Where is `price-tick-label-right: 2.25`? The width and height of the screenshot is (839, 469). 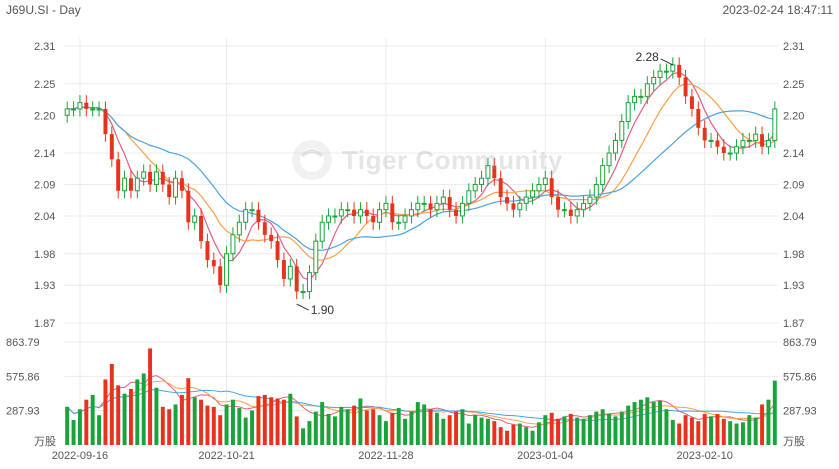 price-tick-label-right: 2.25 is located at coordinates (793, 85).